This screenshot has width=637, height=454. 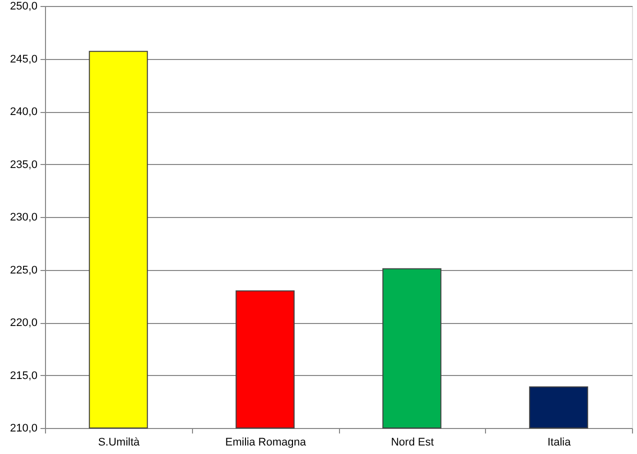 I want to click on x-tick-label: Italia, so click(x=560, y=442).